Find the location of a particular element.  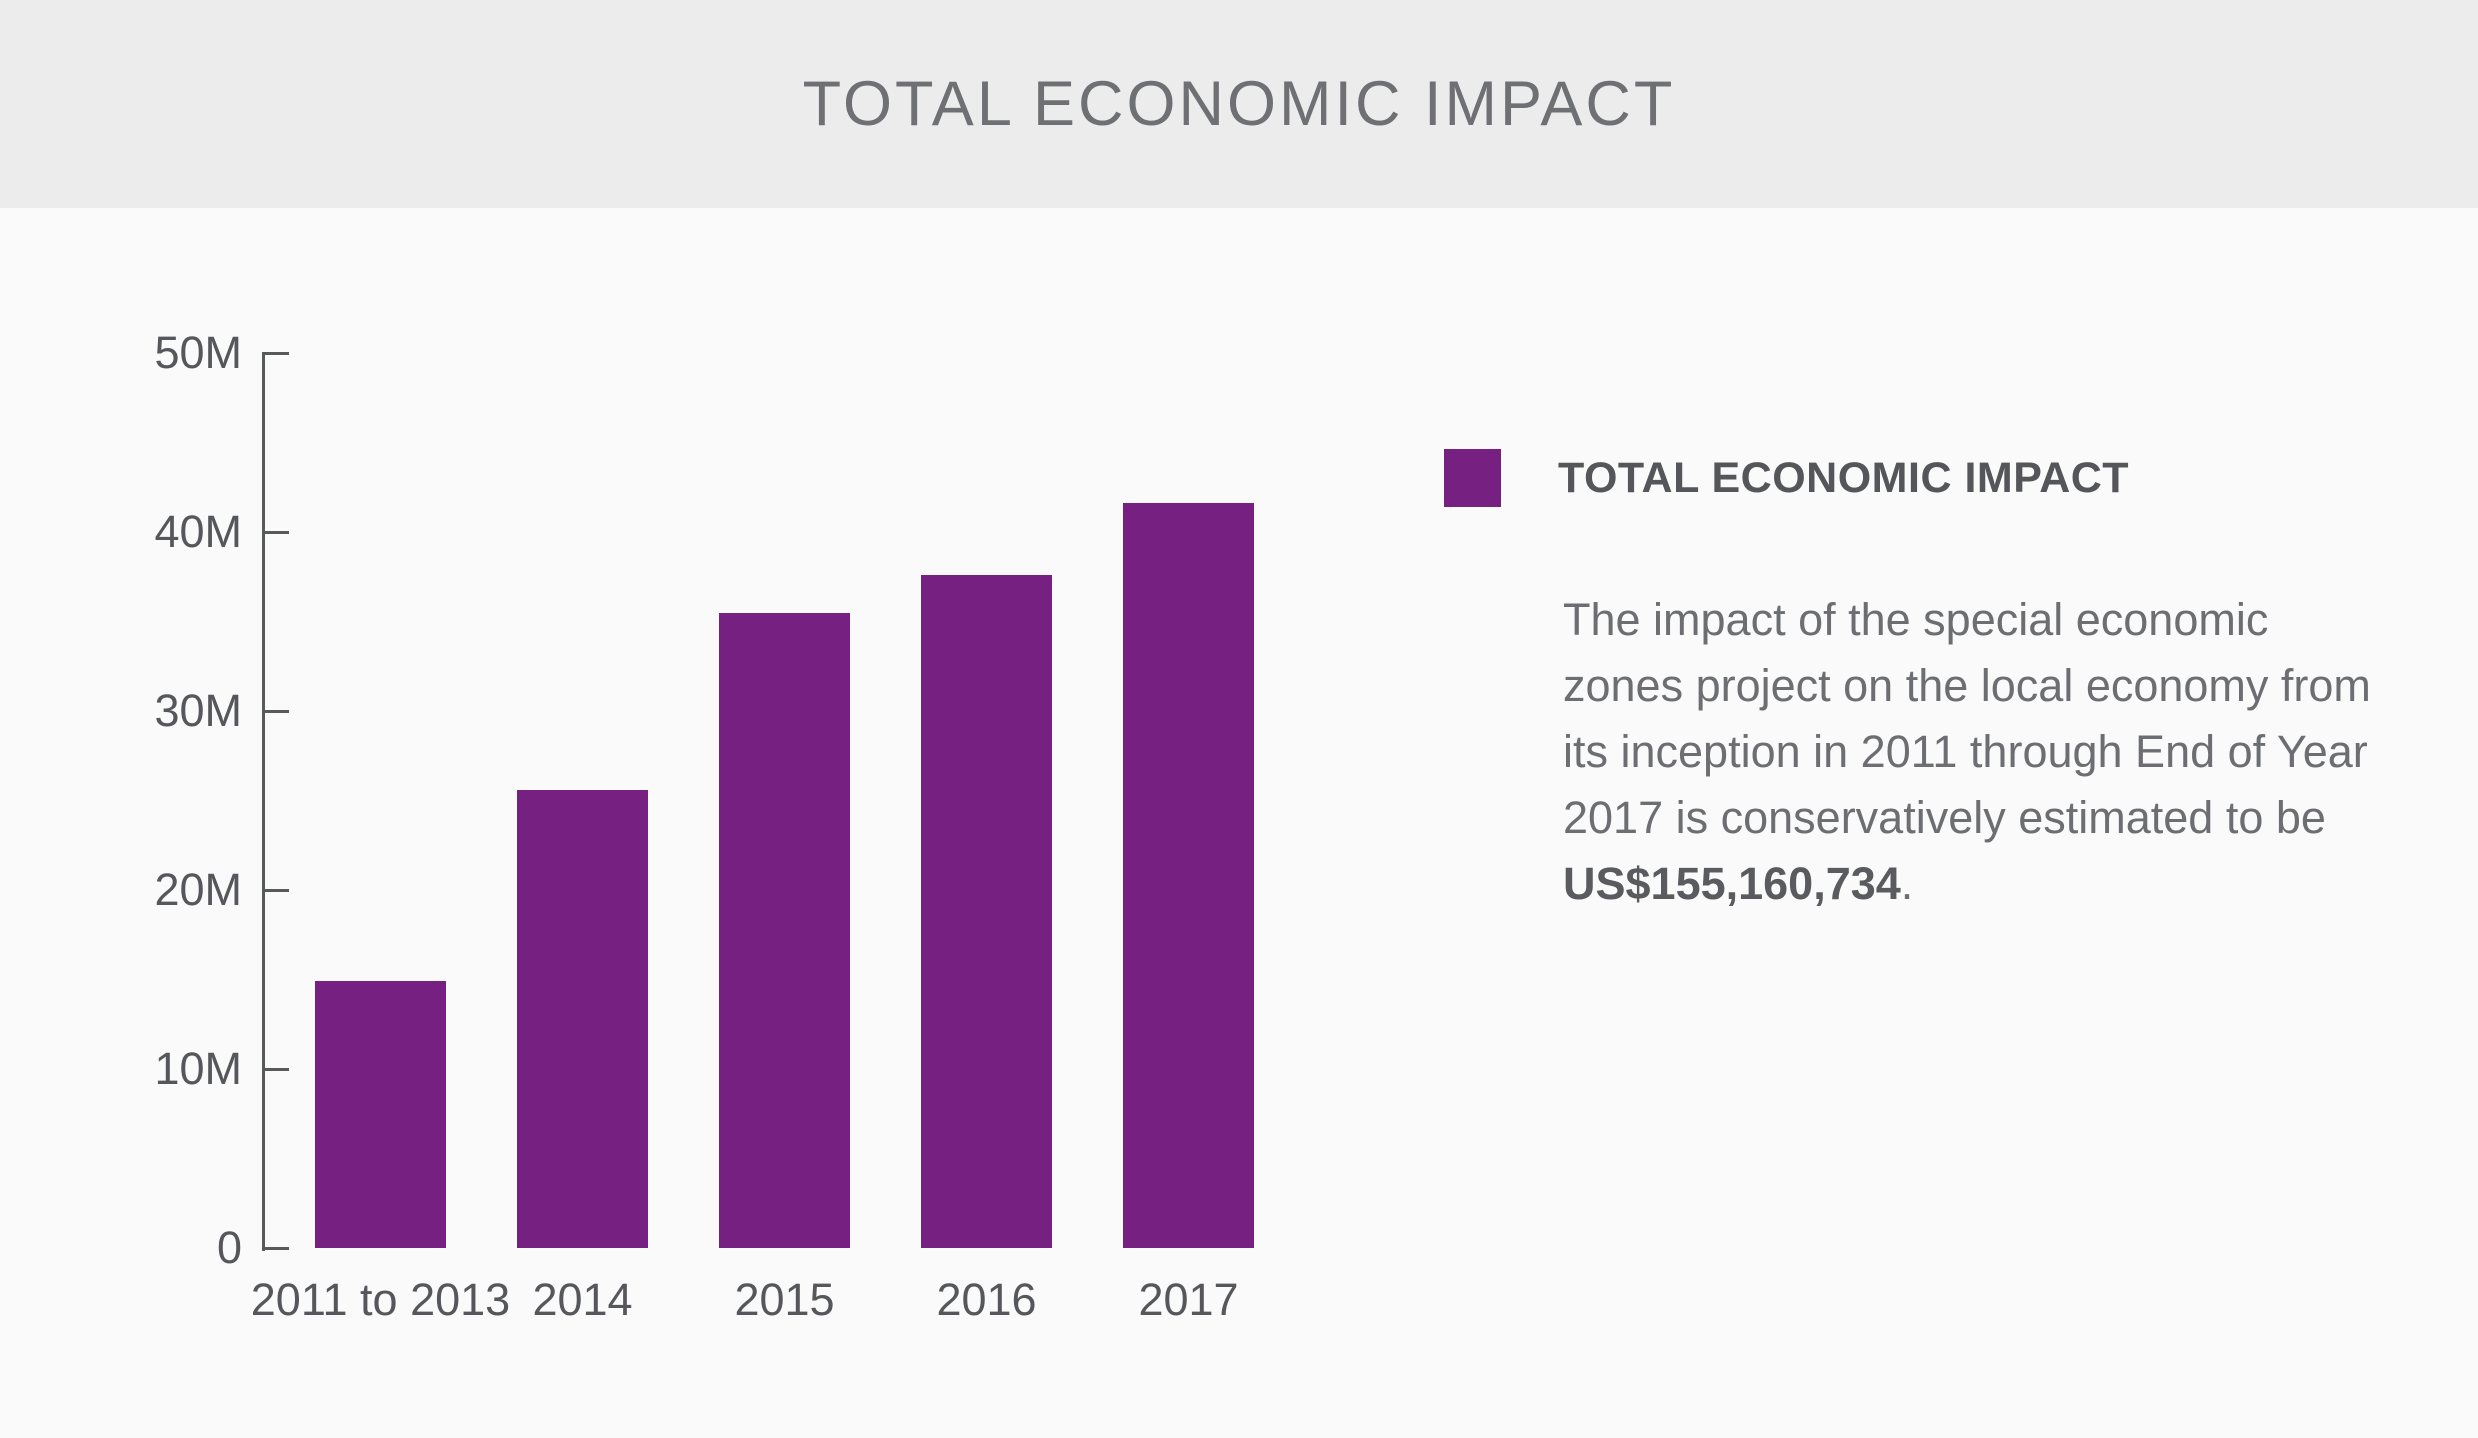

x-label-2015: 2015 is located at coordinates (784, 1299).